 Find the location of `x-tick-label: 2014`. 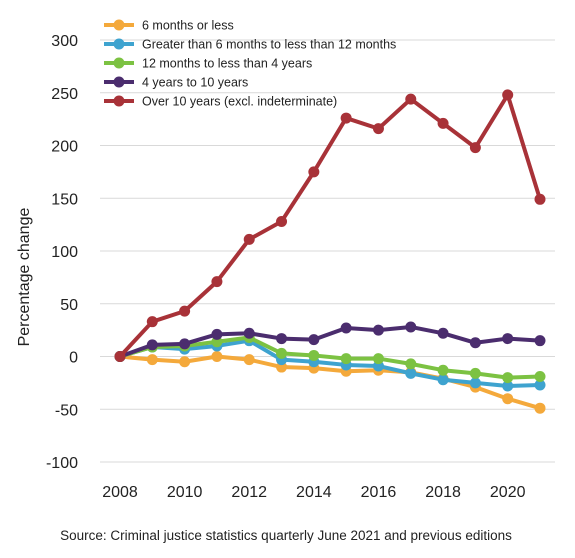

x-tick-label: 2014 is located at coordinates (314, 492).